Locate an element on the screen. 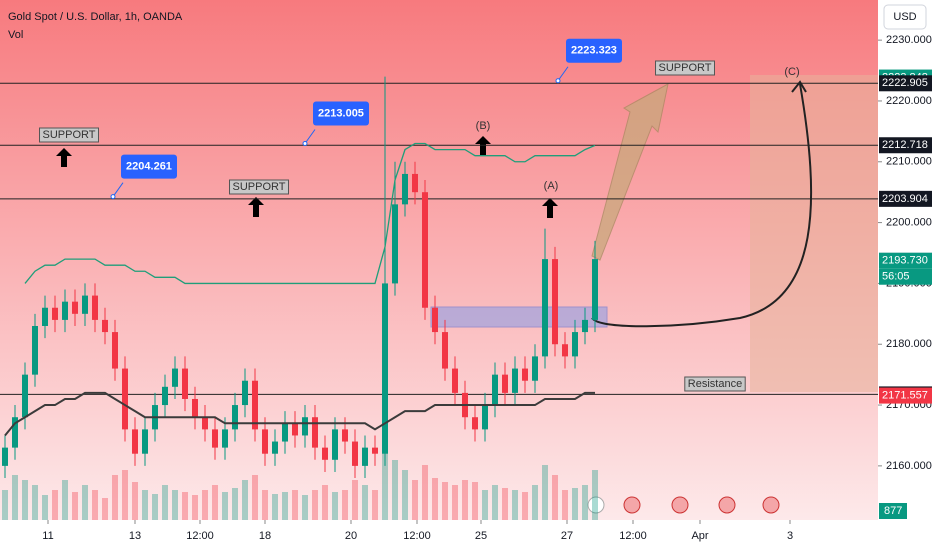 The width and height of the screenshot is (932, 550). y-tick-label: 2160.000 is located at coordinates (909, 466).